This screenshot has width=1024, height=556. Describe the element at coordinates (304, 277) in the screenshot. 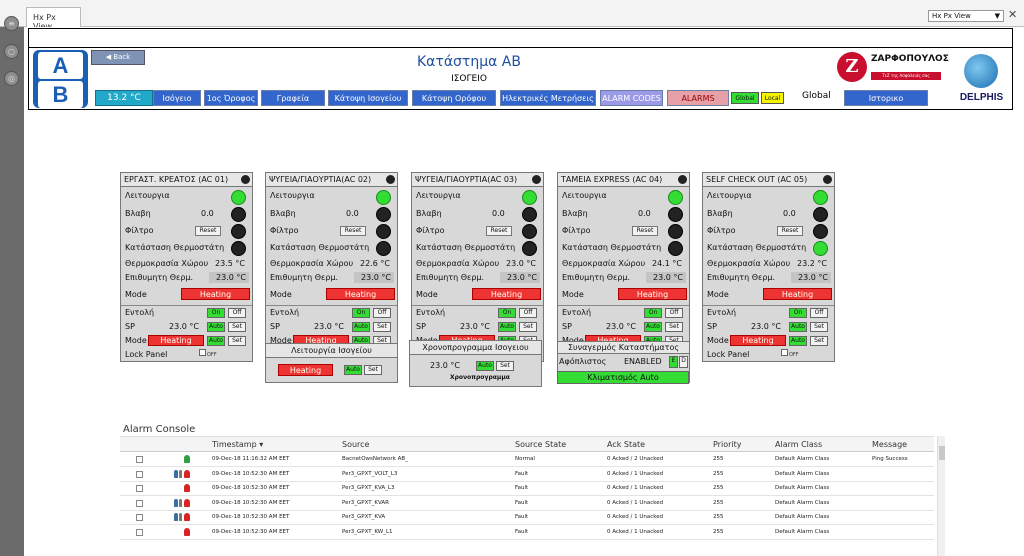

I see `setpoint-label: Επιθυμητη Θερμ.` at that location.